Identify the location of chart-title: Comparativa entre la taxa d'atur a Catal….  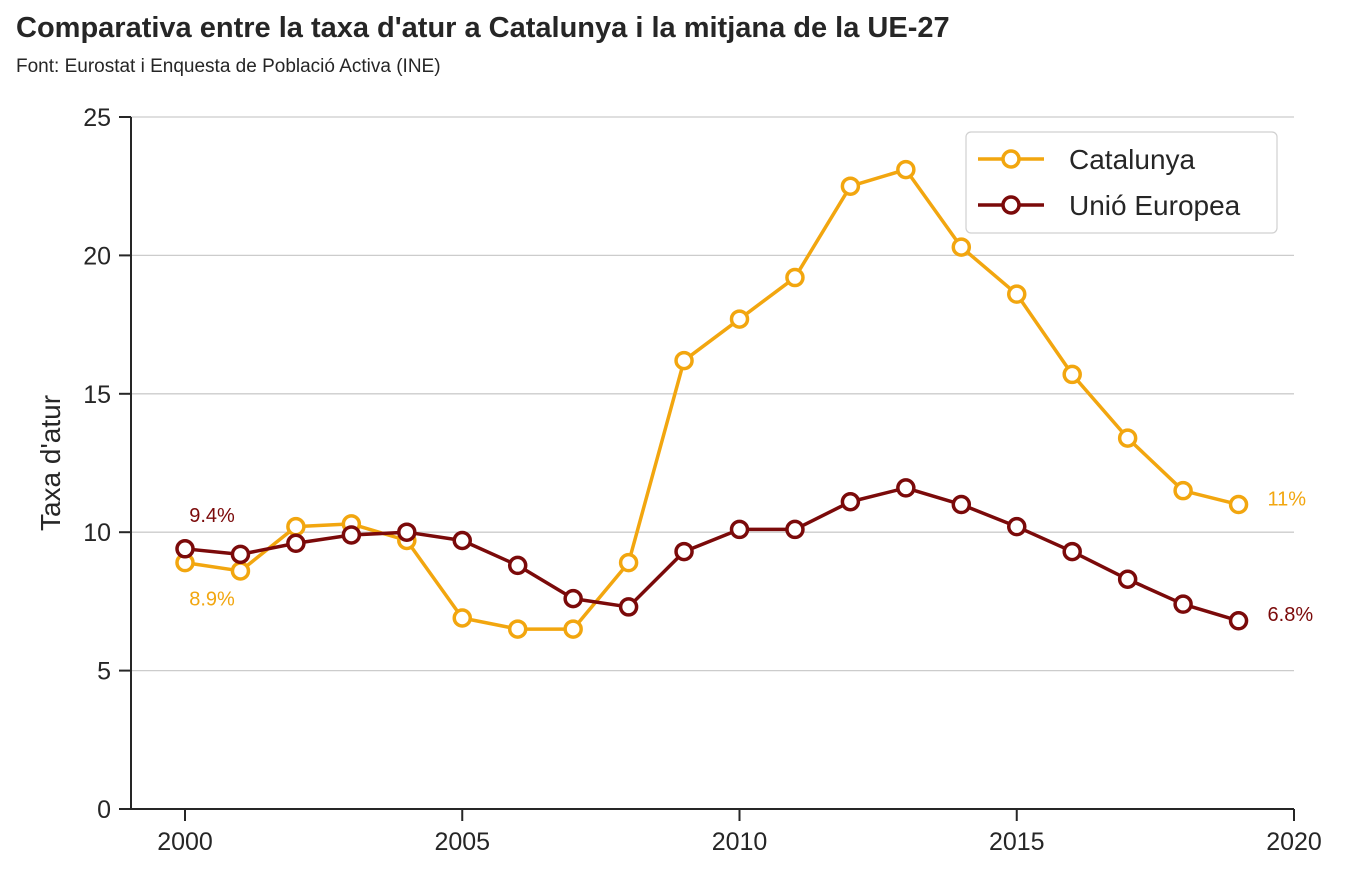
(483, 28).